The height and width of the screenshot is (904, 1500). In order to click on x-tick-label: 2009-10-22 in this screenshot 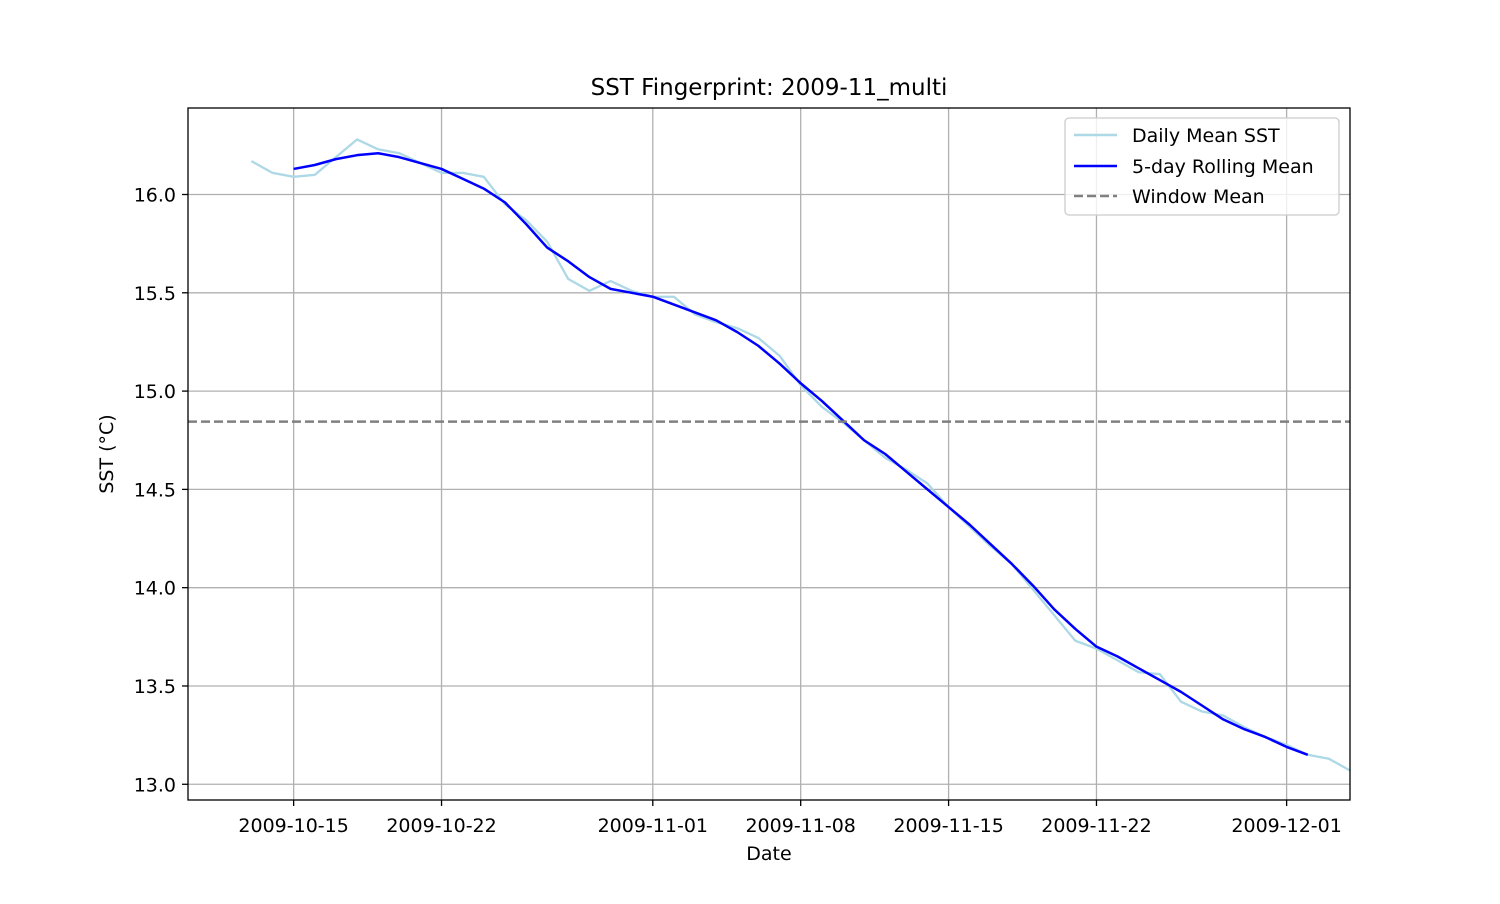, I will do `click(441, 826)`.